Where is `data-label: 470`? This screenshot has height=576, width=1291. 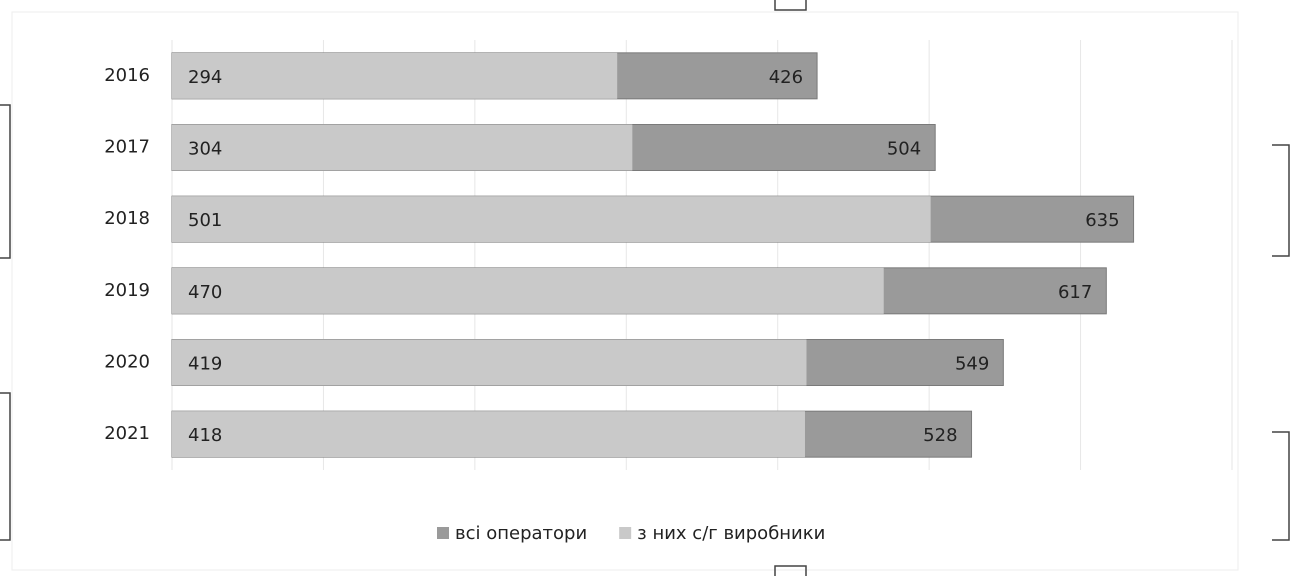 data-label: 470 is located at coordinates (205, 292).